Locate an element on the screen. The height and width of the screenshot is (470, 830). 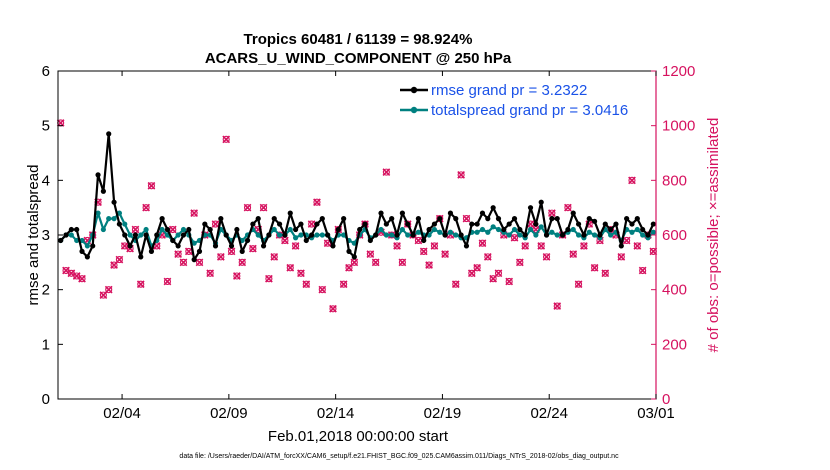
x-tick-label: 02/04 is located at coordinates (122, 413).